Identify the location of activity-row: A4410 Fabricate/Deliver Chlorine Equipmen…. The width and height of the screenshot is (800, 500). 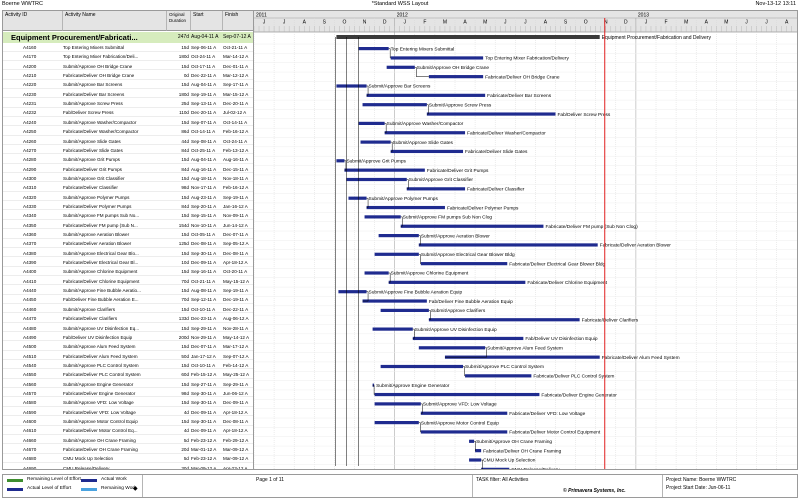
(128, 282).